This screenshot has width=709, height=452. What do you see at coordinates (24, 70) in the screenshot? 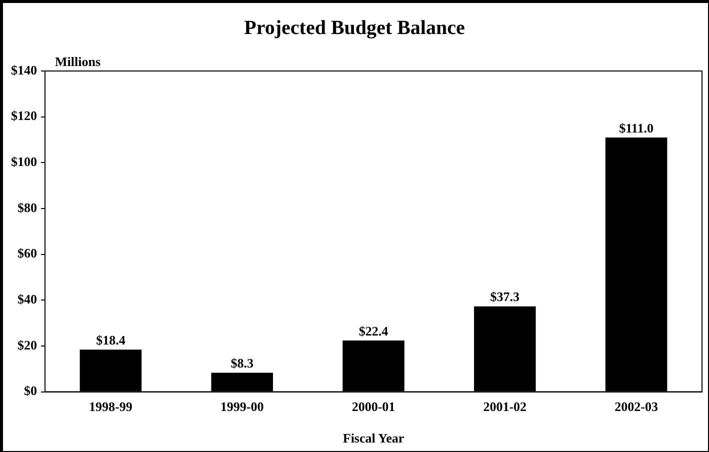
I see `y-tick-label: $140` at bounding box center [24, 70].